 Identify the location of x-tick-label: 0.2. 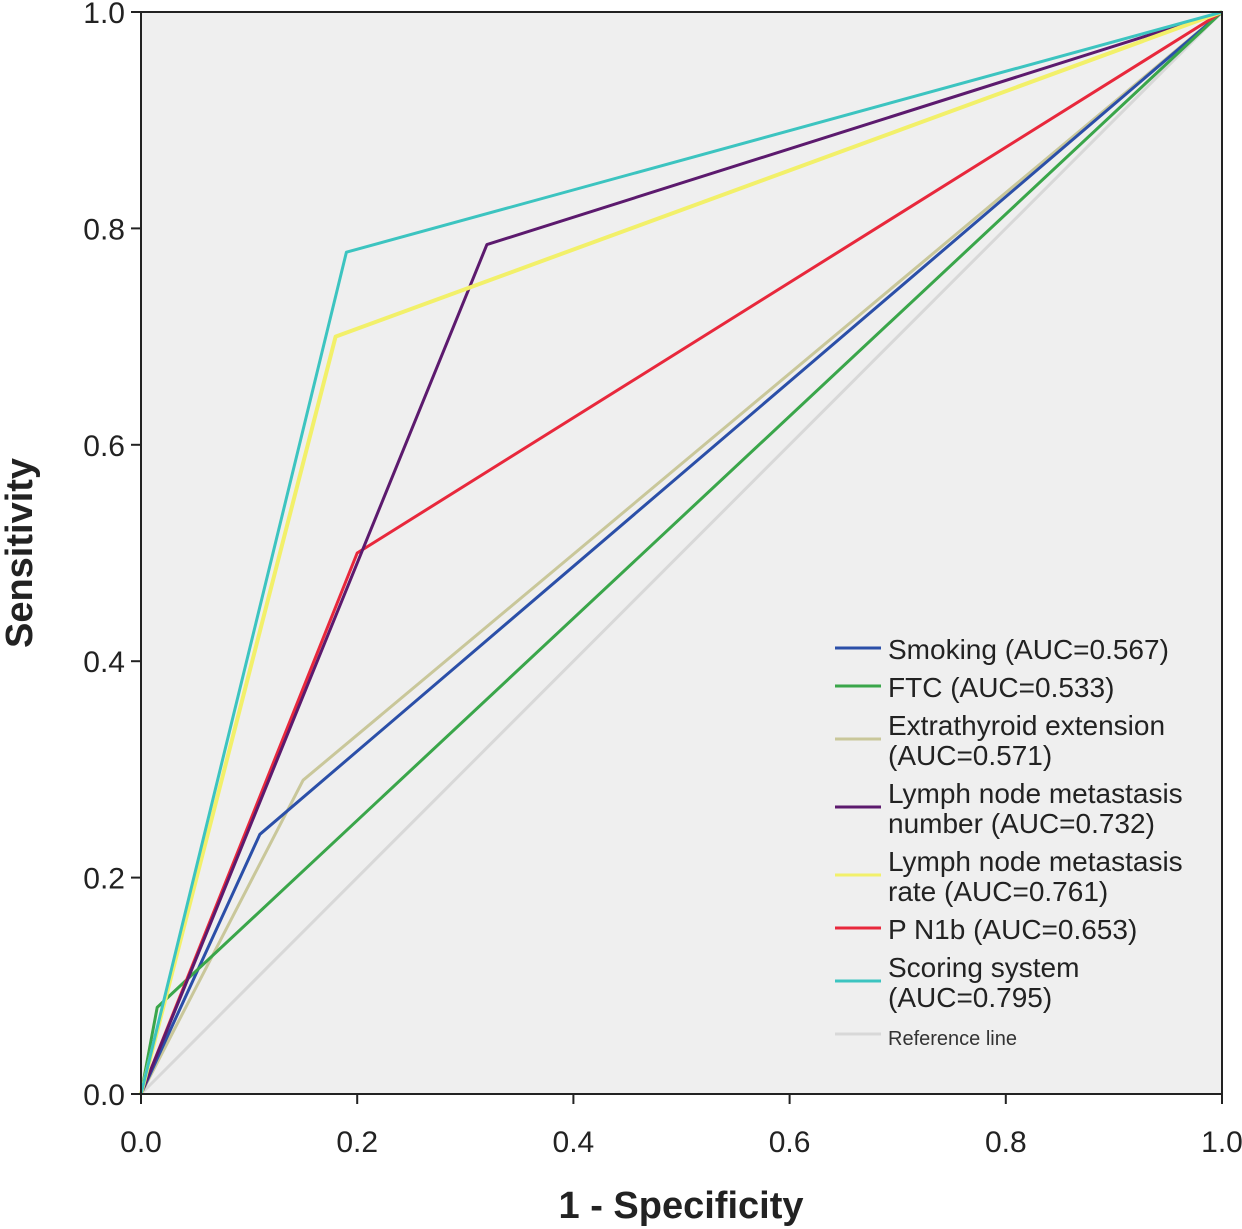
(357, 1142).